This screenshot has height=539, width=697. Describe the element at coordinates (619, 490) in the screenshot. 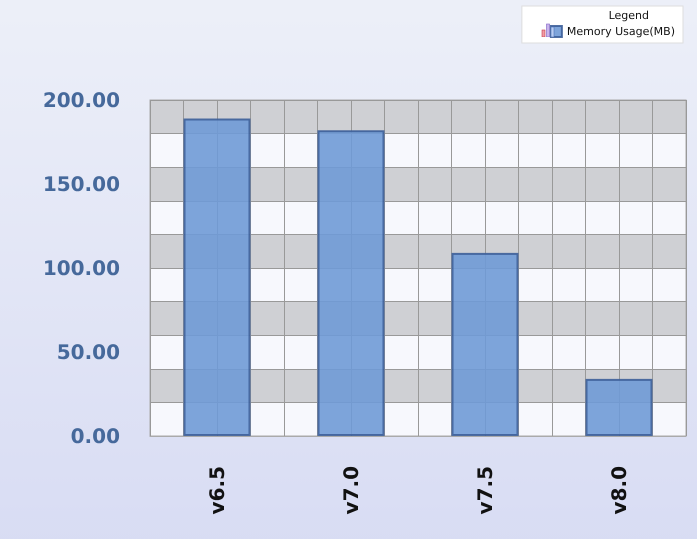

I see `x-tick-label: v8.0` at that location.